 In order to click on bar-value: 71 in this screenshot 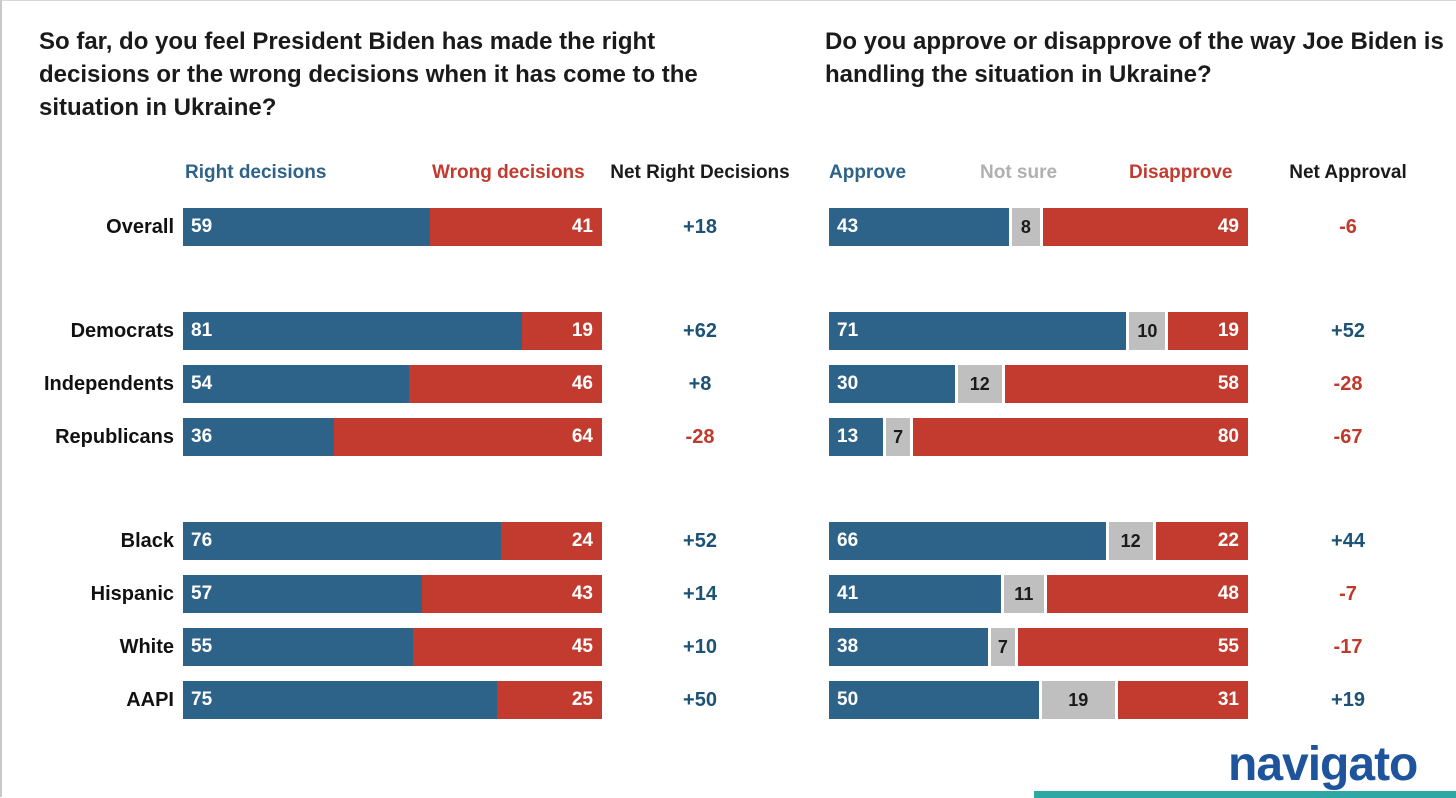, I will do `click(848, 330)`.